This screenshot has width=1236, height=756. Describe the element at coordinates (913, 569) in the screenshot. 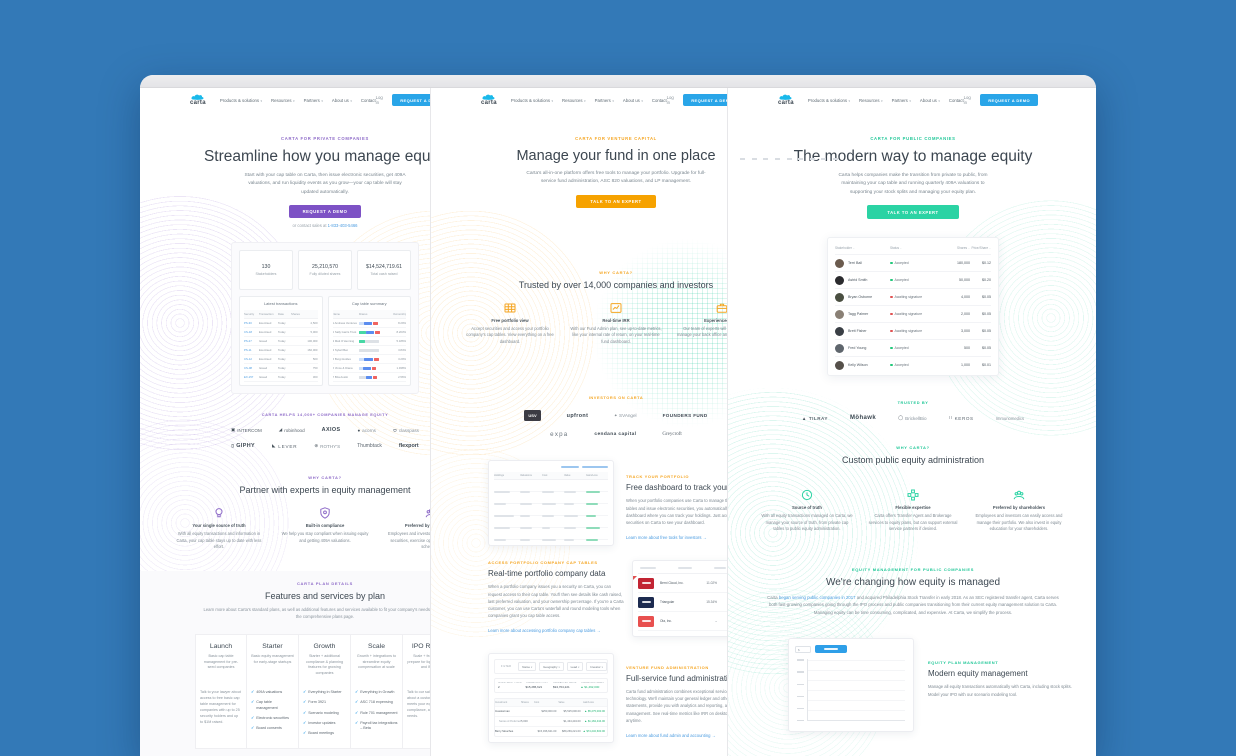

I see `section-eyebrow: EQUITY MANAGEMENT FOR PUBLIC COMPANIES` at that location.